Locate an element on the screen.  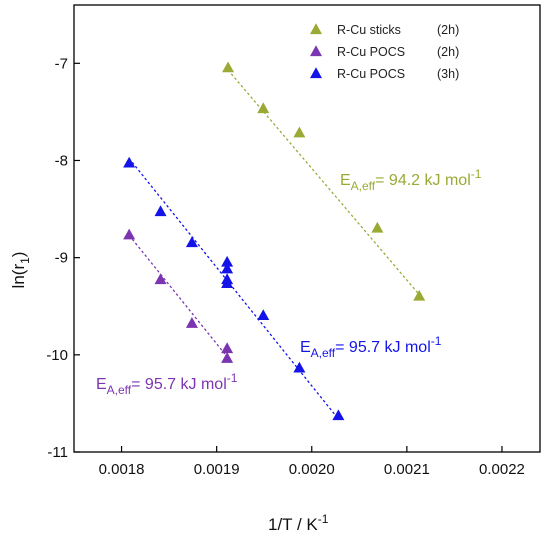
y-tick-label: -8 is located at coordinates (61, 160).